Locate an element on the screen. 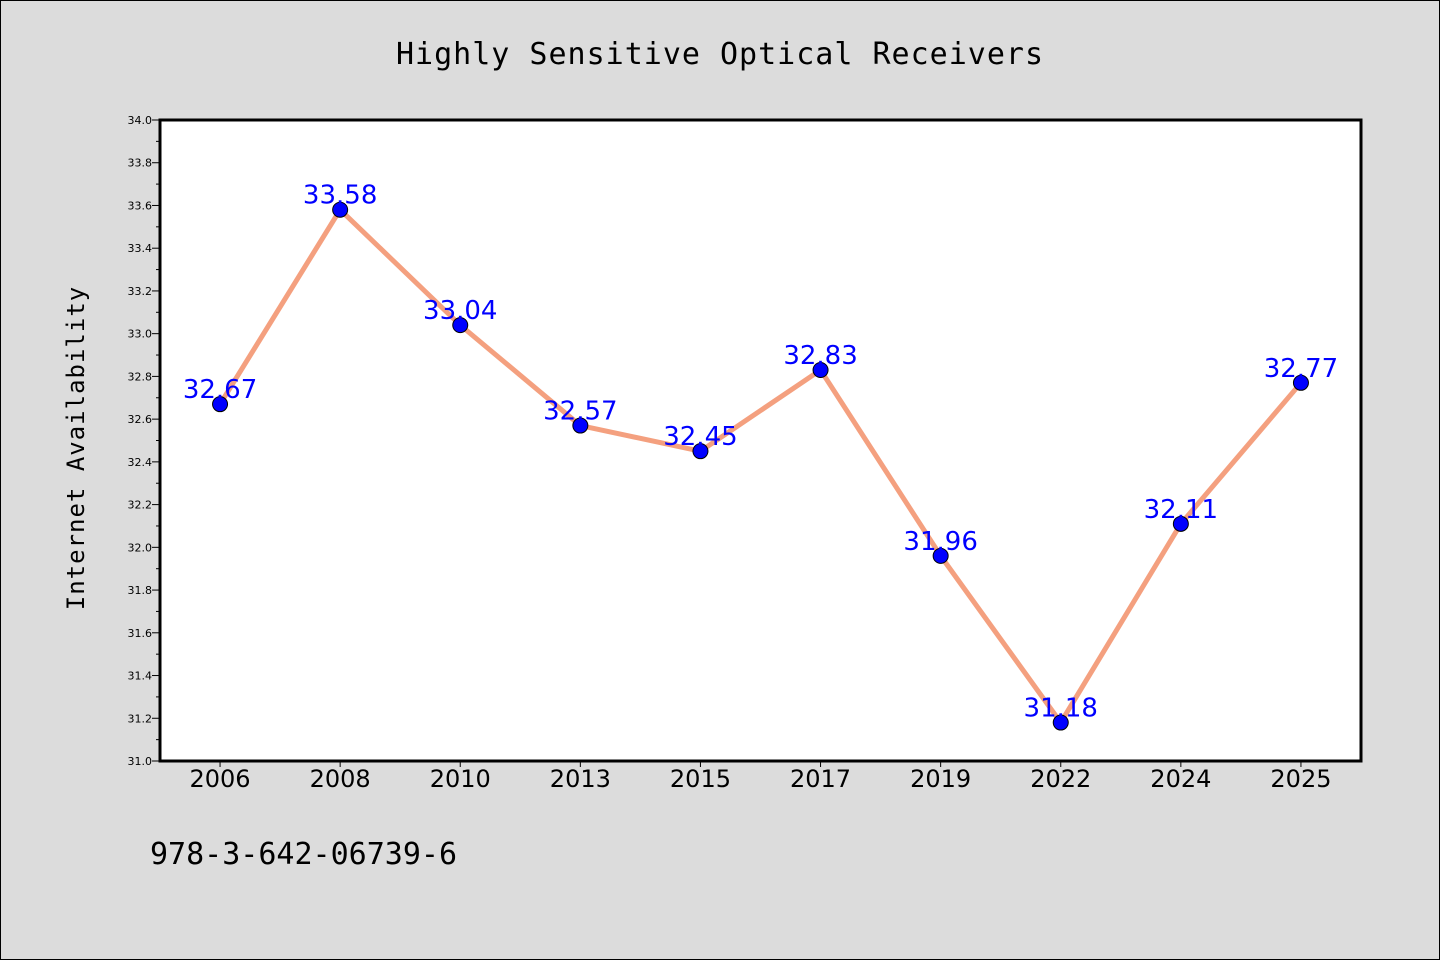 This screenshot has width=1440, height=960. x-tick-label: 2019 is located at coordinates (940, 779).